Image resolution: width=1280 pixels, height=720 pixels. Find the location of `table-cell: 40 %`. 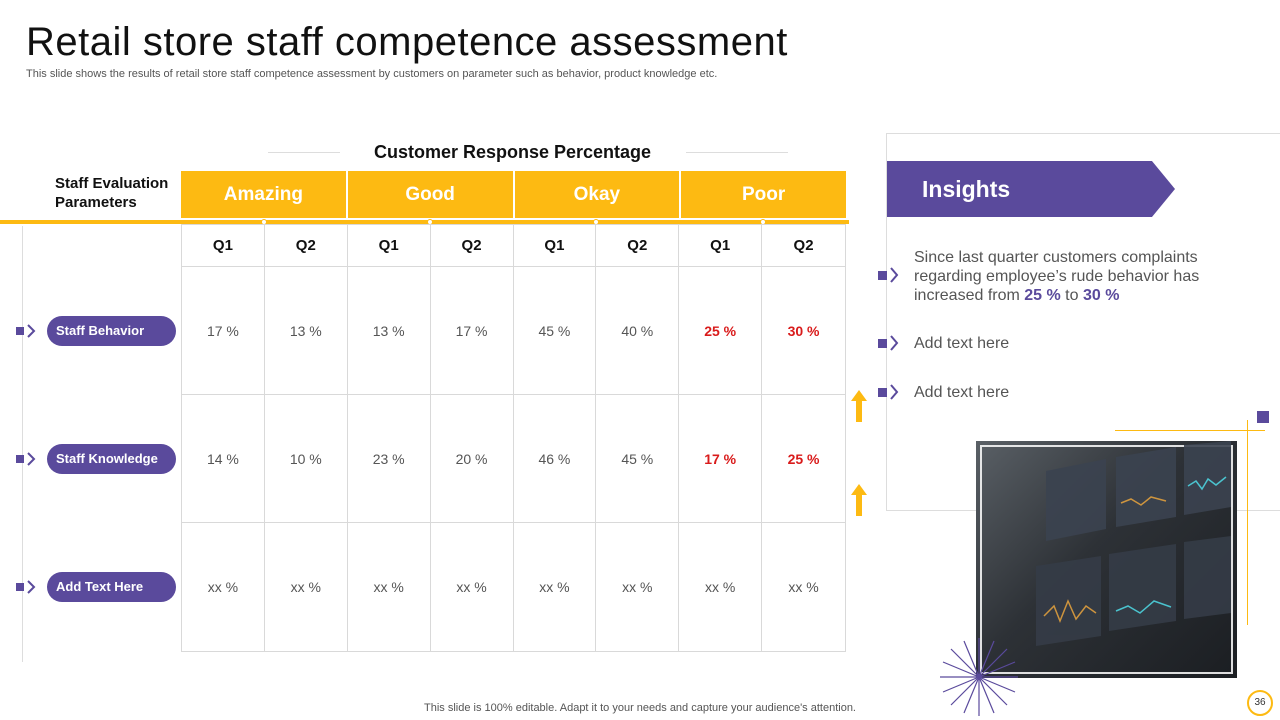

table-cell: 40 % is located at coordinates (638, 331).